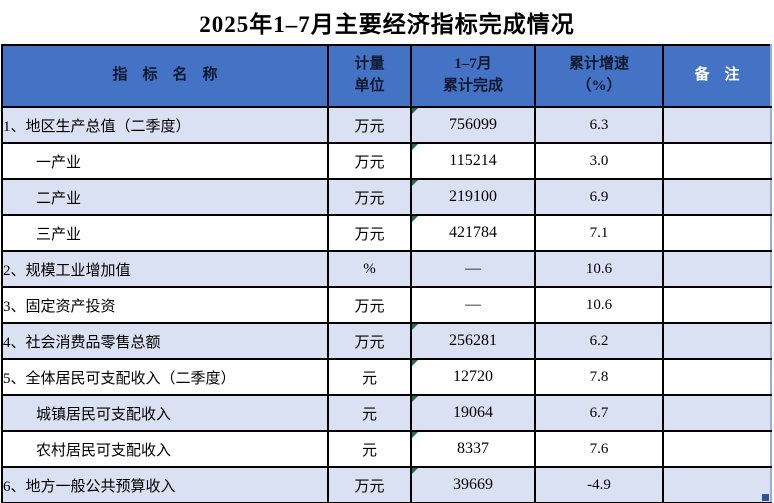 The width and height of the screenshot is (774, 503). I want to click on indicator-cell: 农村居民可支配收入, so click(165, 449).